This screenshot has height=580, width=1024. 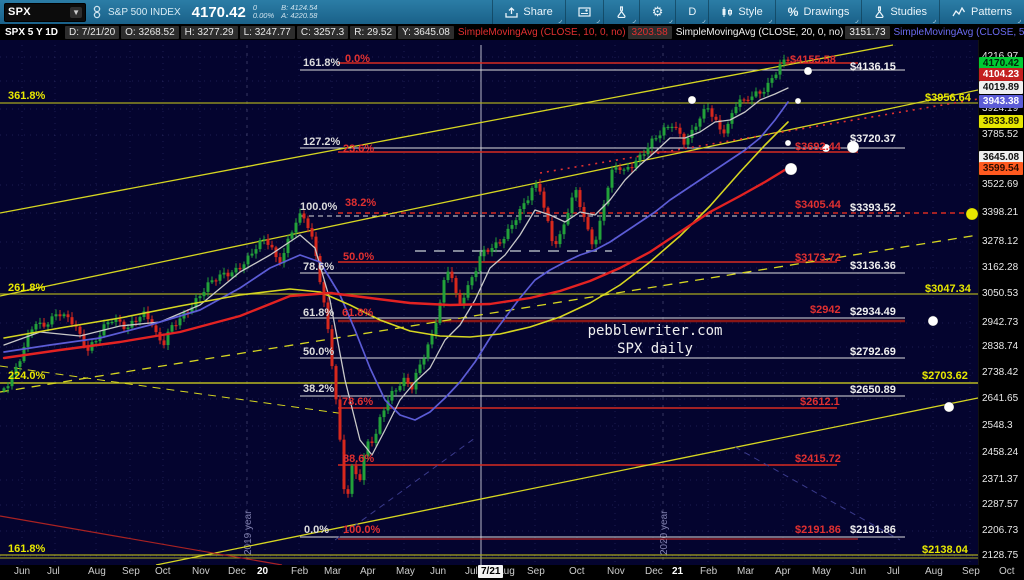 What do you see at coordinates (541, 32) in the screenshot?
I see `study-label-0: SimpleMovingAvg (CLOSE, 10, 0, no)` at bounding box center [541, 32].